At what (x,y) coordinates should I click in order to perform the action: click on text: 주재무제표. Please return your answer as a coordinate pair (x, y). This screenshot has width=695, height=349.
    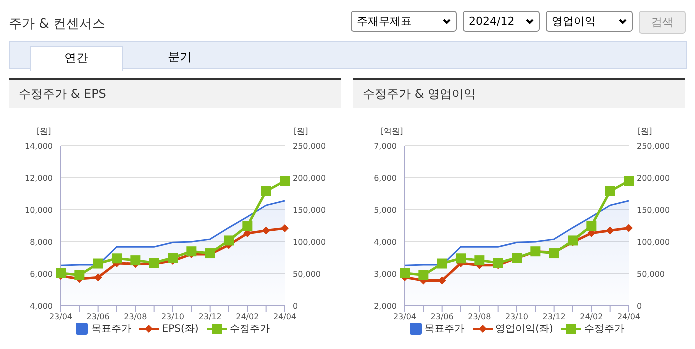
    Looking at the image, I should click on (384, 21).